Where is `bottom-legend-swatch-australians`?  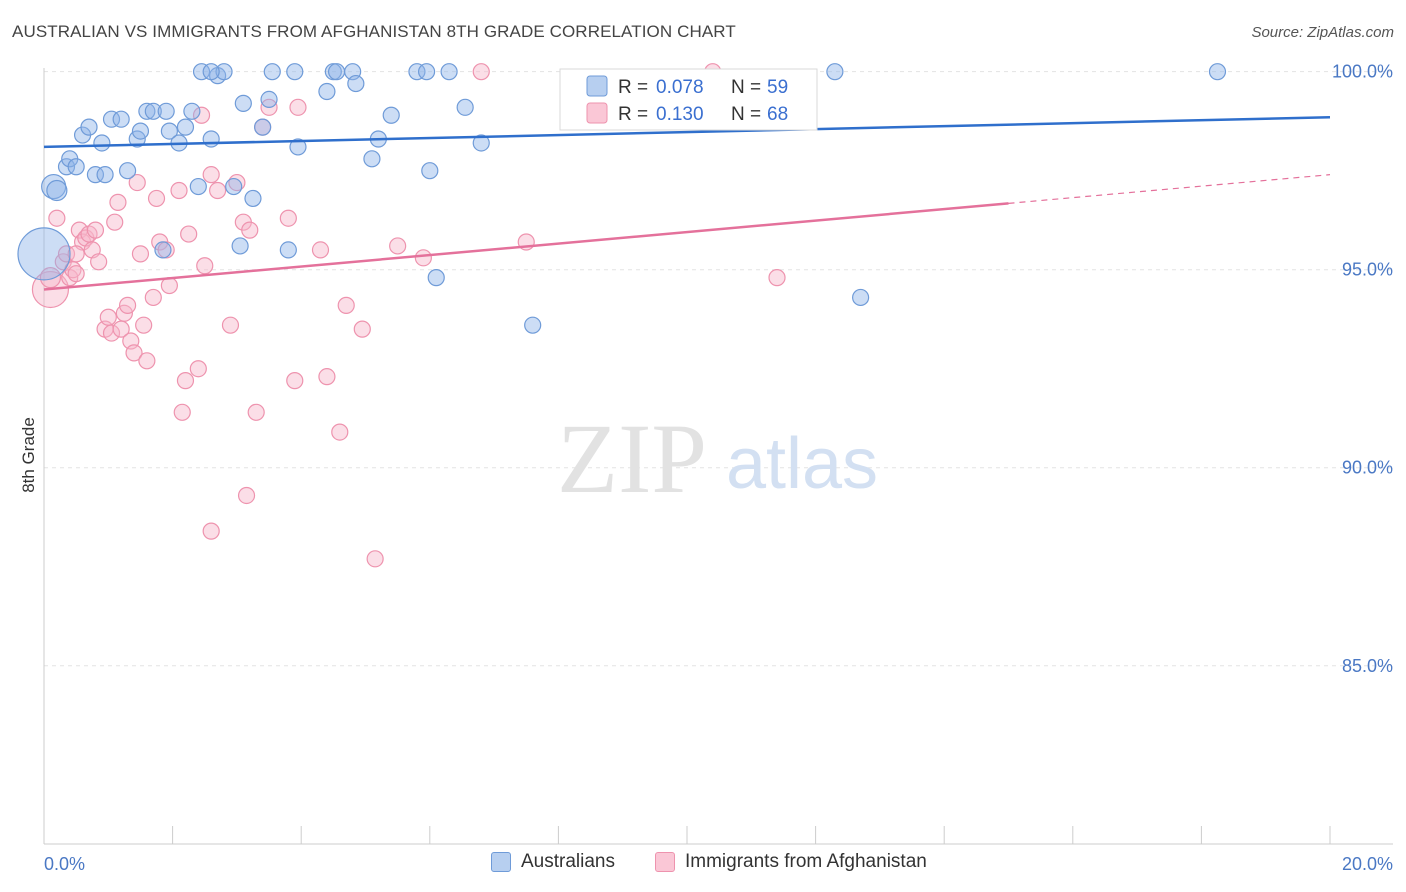 bottom-legend-swatch-australians is located at coordinates (501, 862).